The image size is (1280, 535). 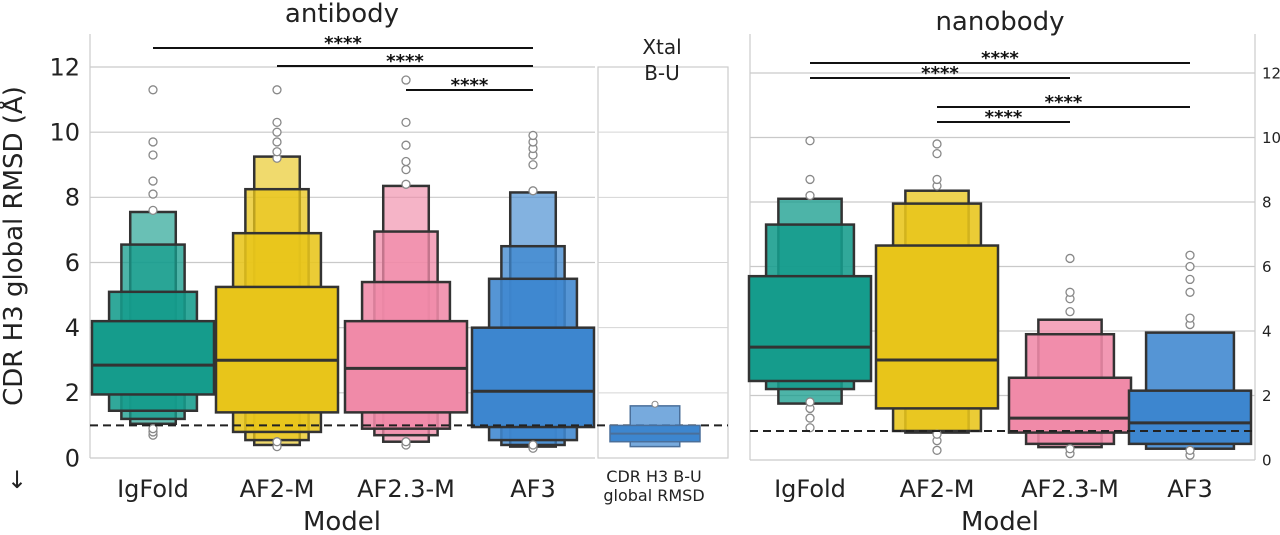 I want to click on ylabel: CDR H3 global RMSD (Å), so click(x=14, y=246).